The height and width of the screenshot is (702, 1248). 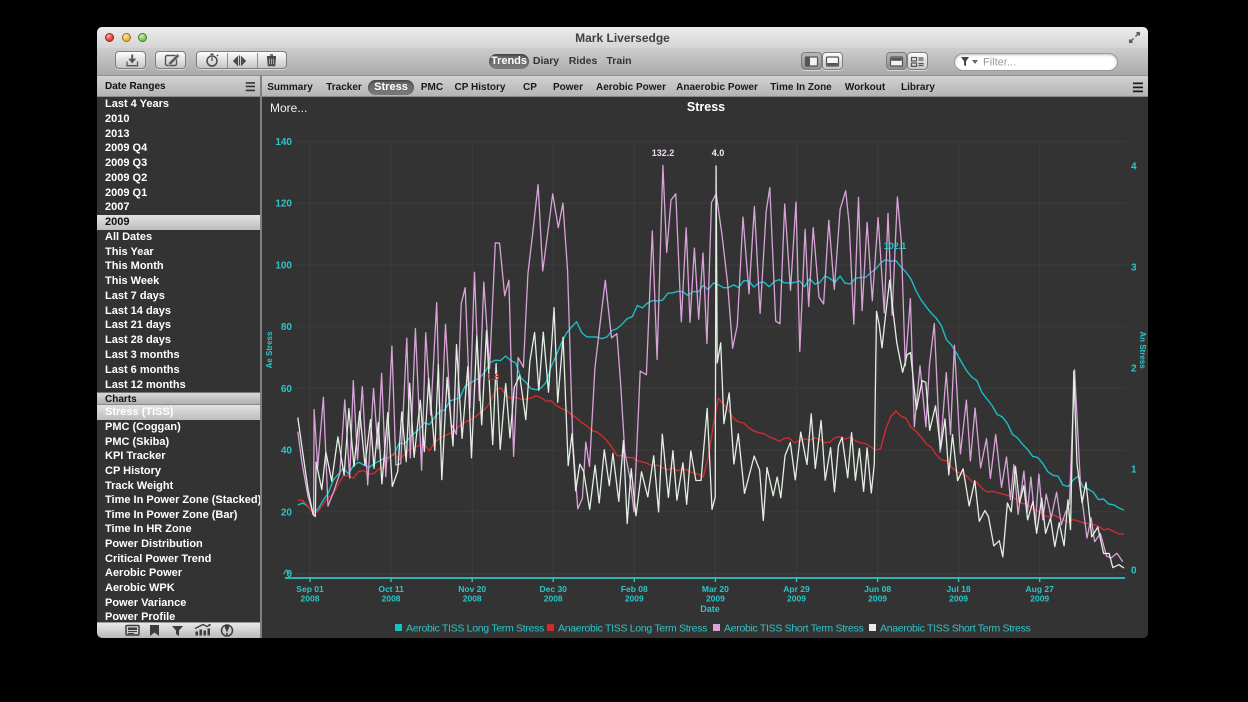 What do you see at coordinates (310, 589) in the screenshot?
I see `svg-text: Sep 01` at bounding box center [310, 589].